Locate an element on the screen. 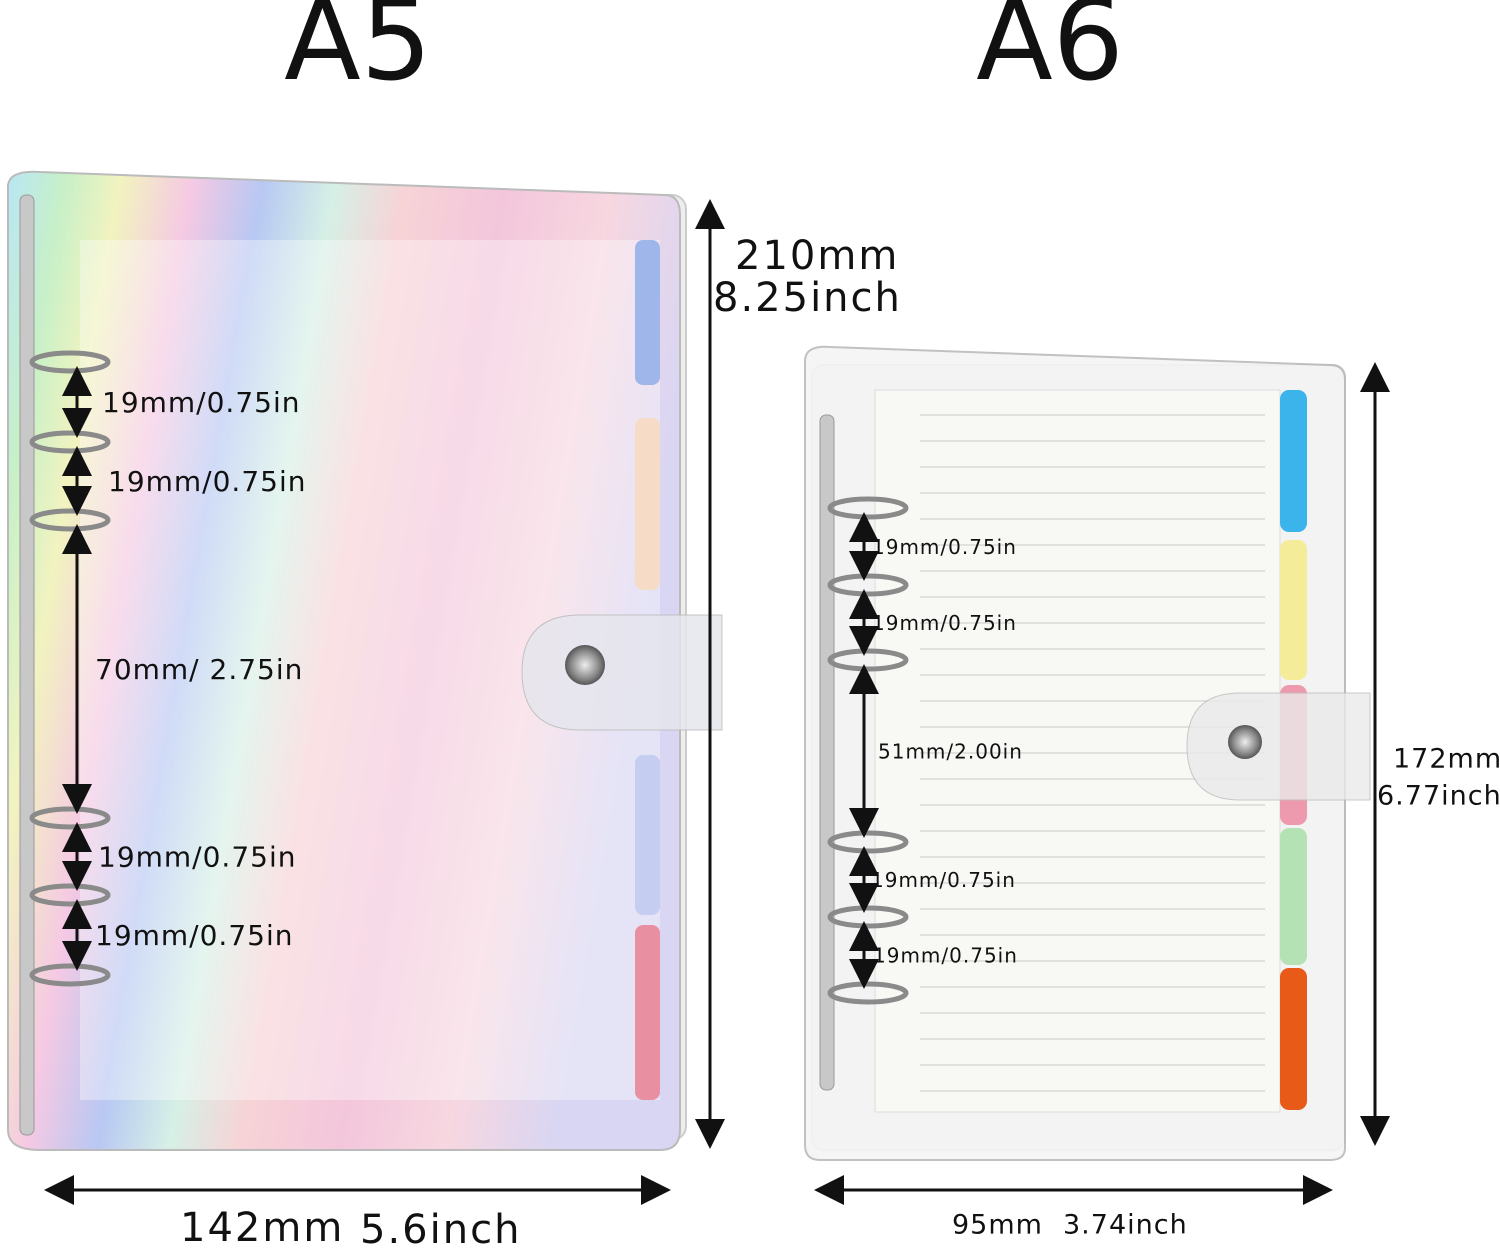 Image resolution: width=1500 pixels, height=1251 pixels. a6-height-mm: 172mm is located at coordinates (1446, 759).